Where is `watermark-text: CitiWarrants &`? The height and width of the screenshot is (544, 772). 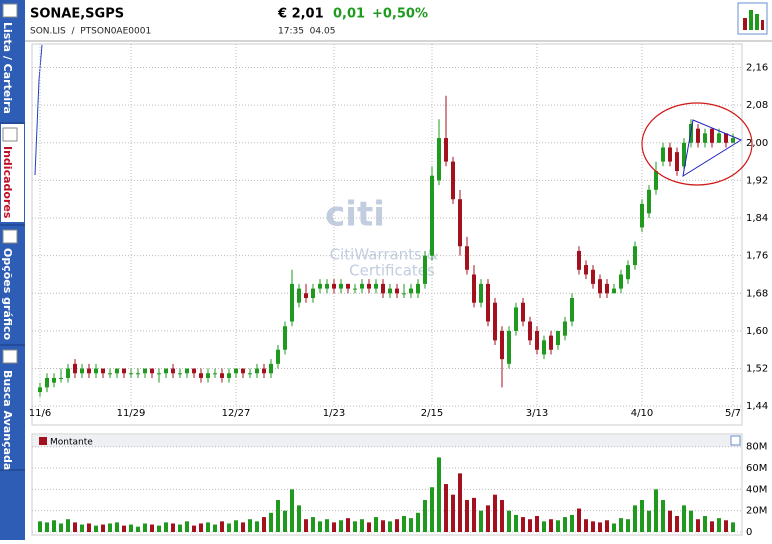 watermark-text: CitiWarrants & is located at coordinates (384, 255).